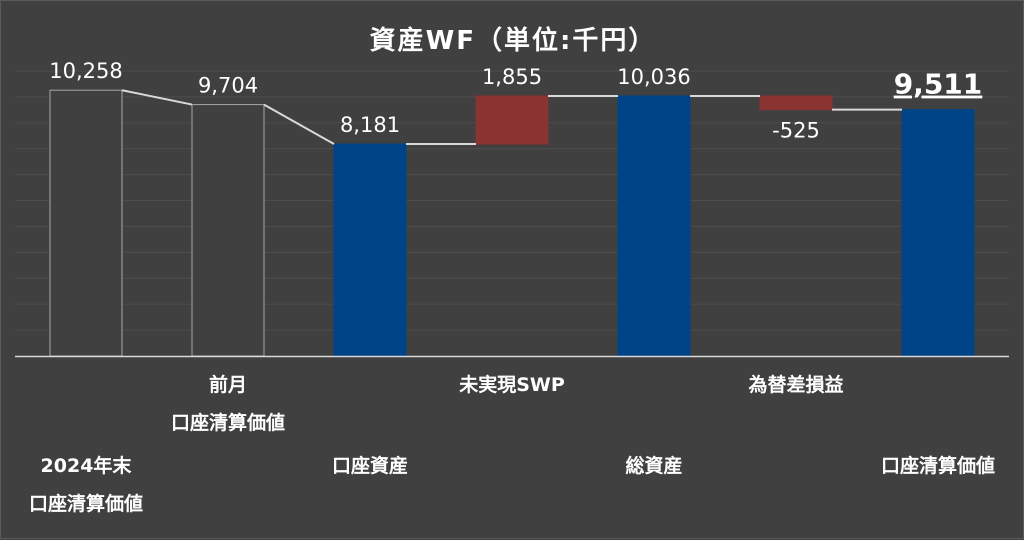 The width and height of the screenshot is (1024, 540). I want to click on category-label-1-line-1: 2024年末, so click(87, 465).